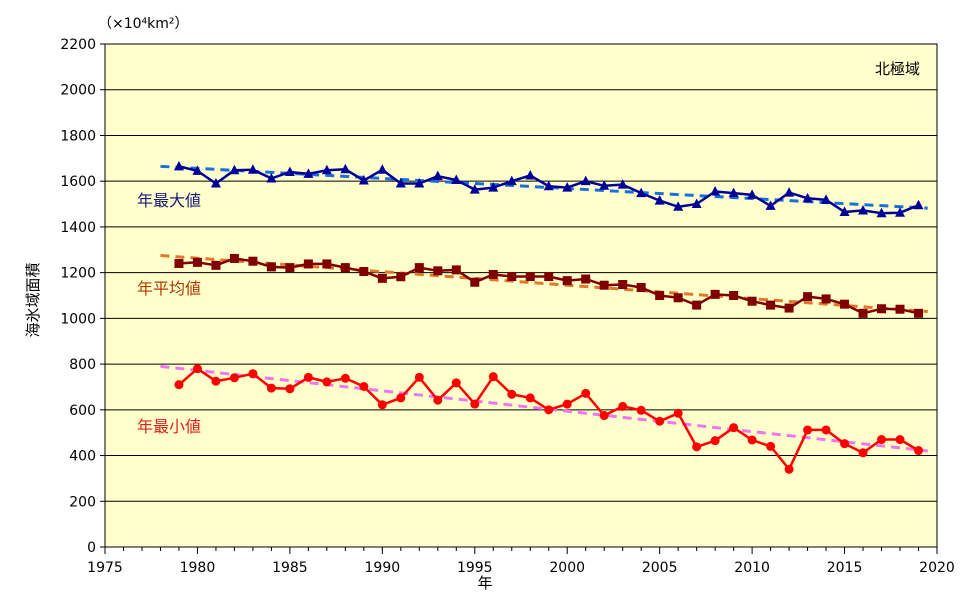 The height and width of the screenshot is (604, 969). I want to click on y-tick-label: 1600, so click(78, 182).